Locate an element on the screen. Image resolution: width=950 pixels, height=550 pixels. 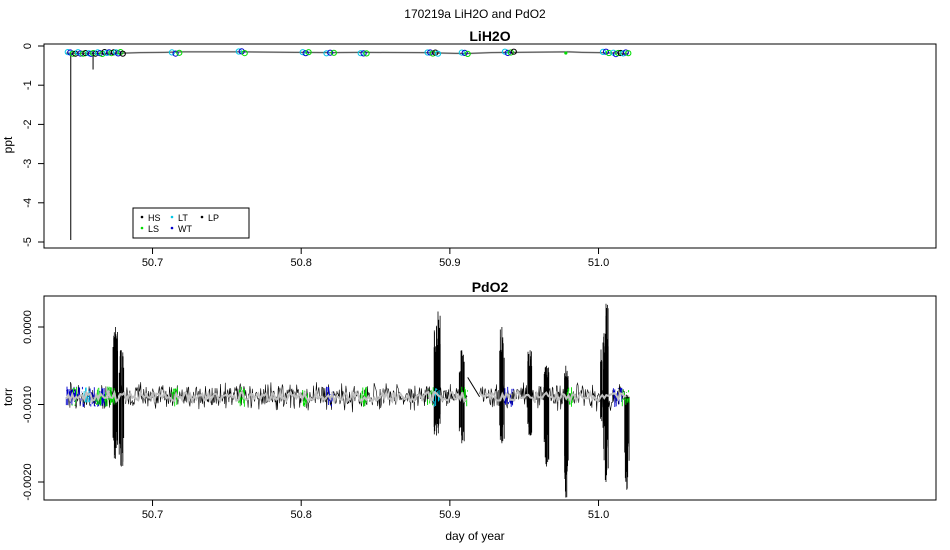
lih2o-x-tick-label: 50.7 is located at coordinates (152, 263).